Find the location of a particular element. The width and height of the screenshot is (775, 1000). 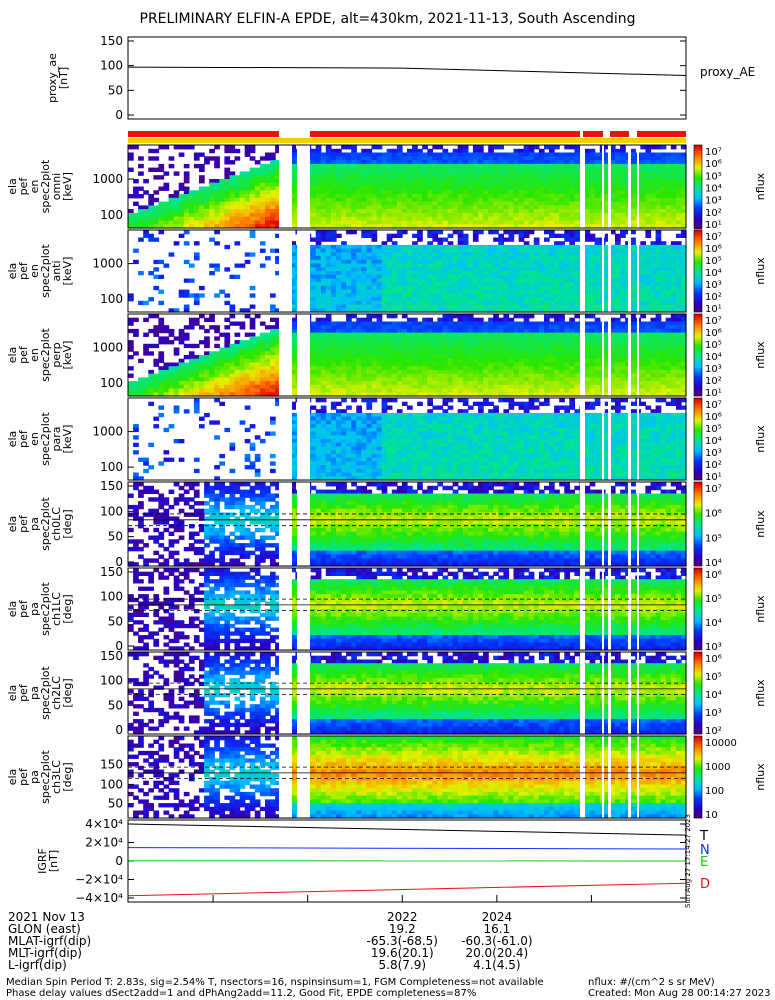

y-axis-label: para is located at coordinates (56, 439).